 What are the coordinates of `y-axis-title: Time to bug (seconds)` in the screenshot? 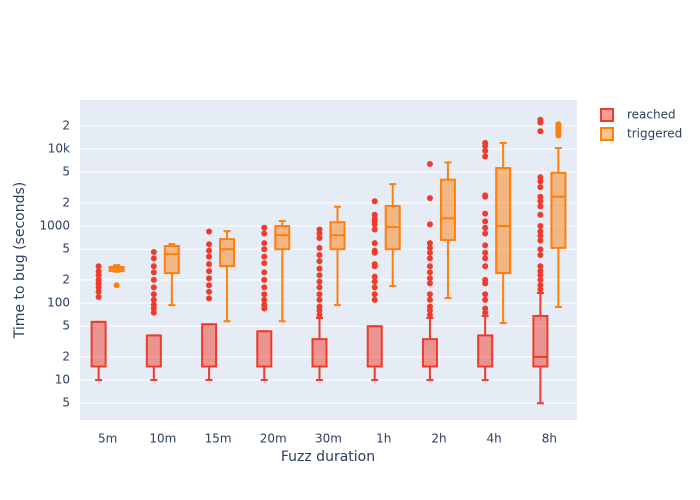 It's located at (20, 260).